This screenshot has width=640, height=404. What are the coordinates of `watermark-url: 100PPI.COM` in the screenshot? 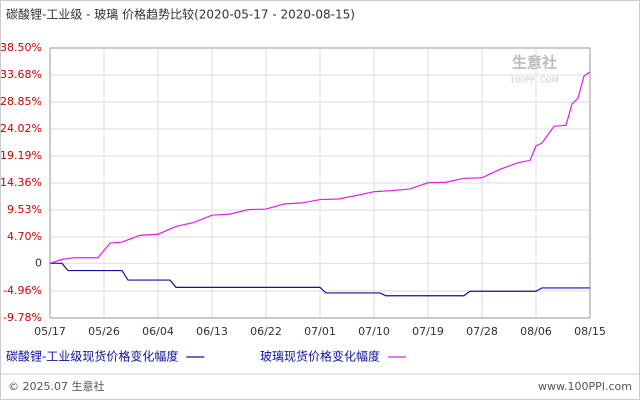 It's located at (534, 80).